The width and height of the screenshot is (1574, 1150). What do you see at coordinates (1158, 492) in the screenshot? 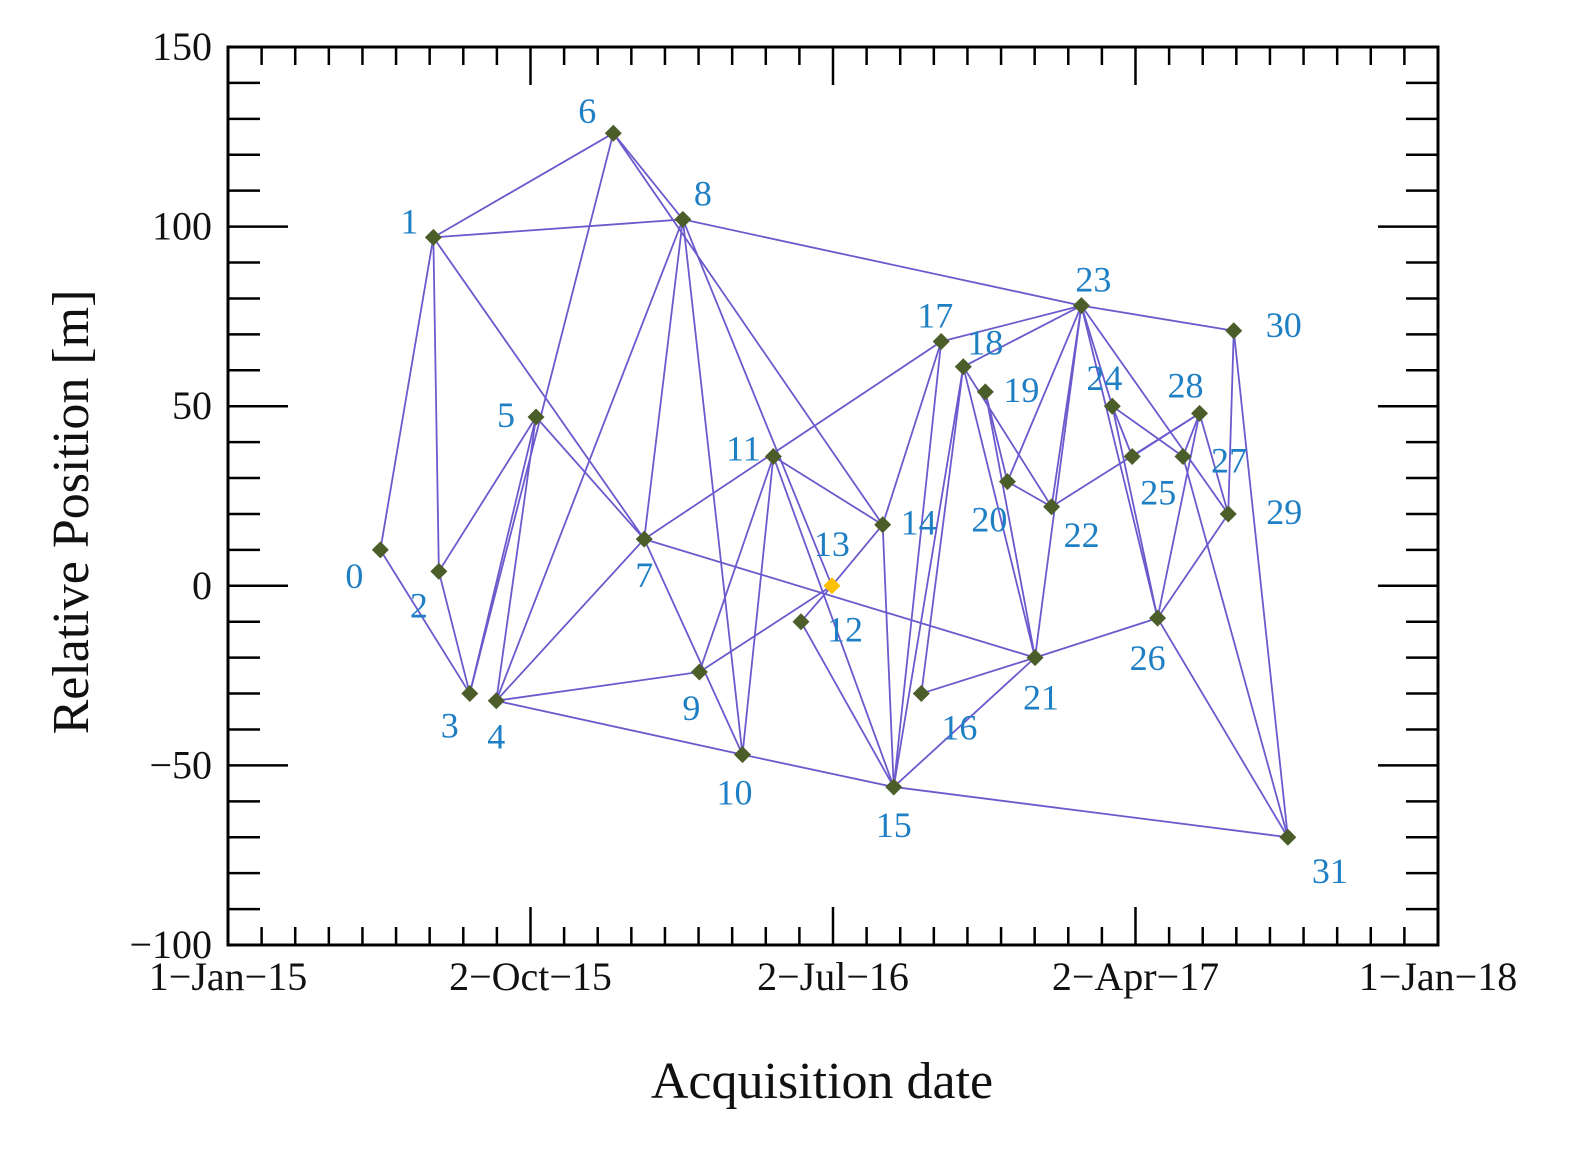
I see `point-label: 25` at bounding box center [1158, 492].